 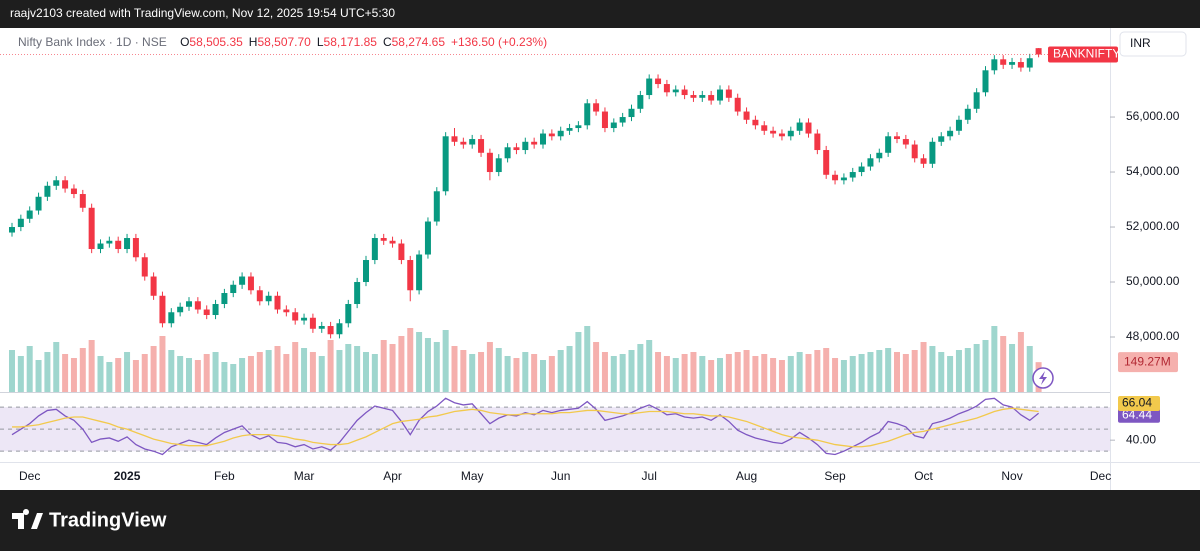 I want to click on x-tick-label: Dec, so click(x=1100, y=476).